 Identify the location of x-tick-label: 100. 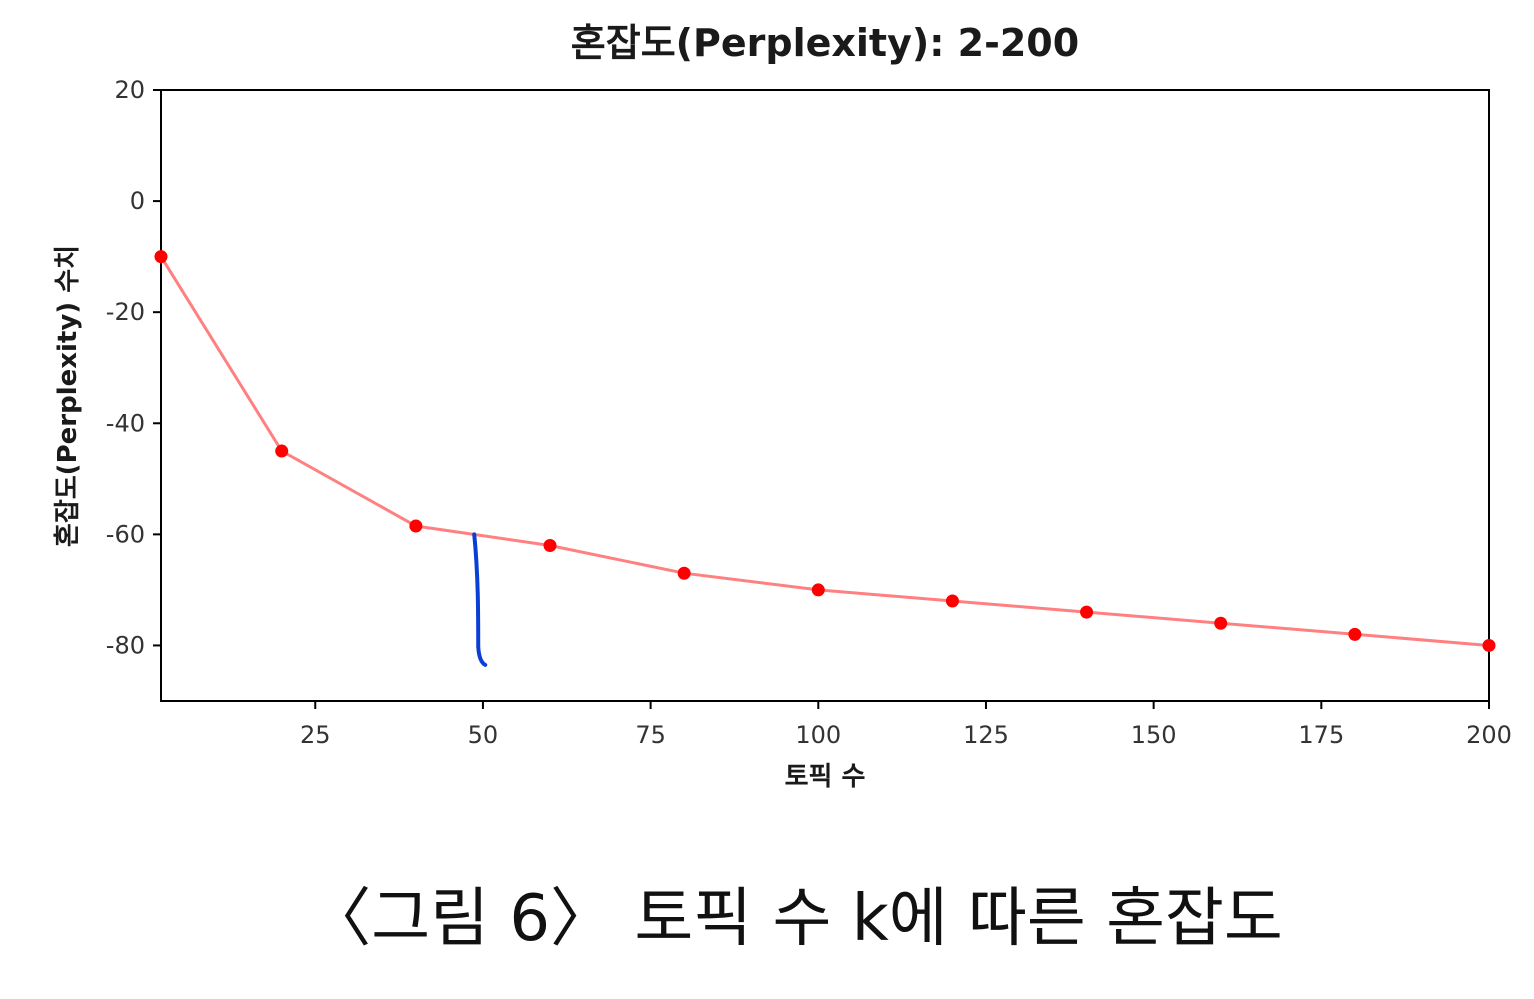
(818, 735).